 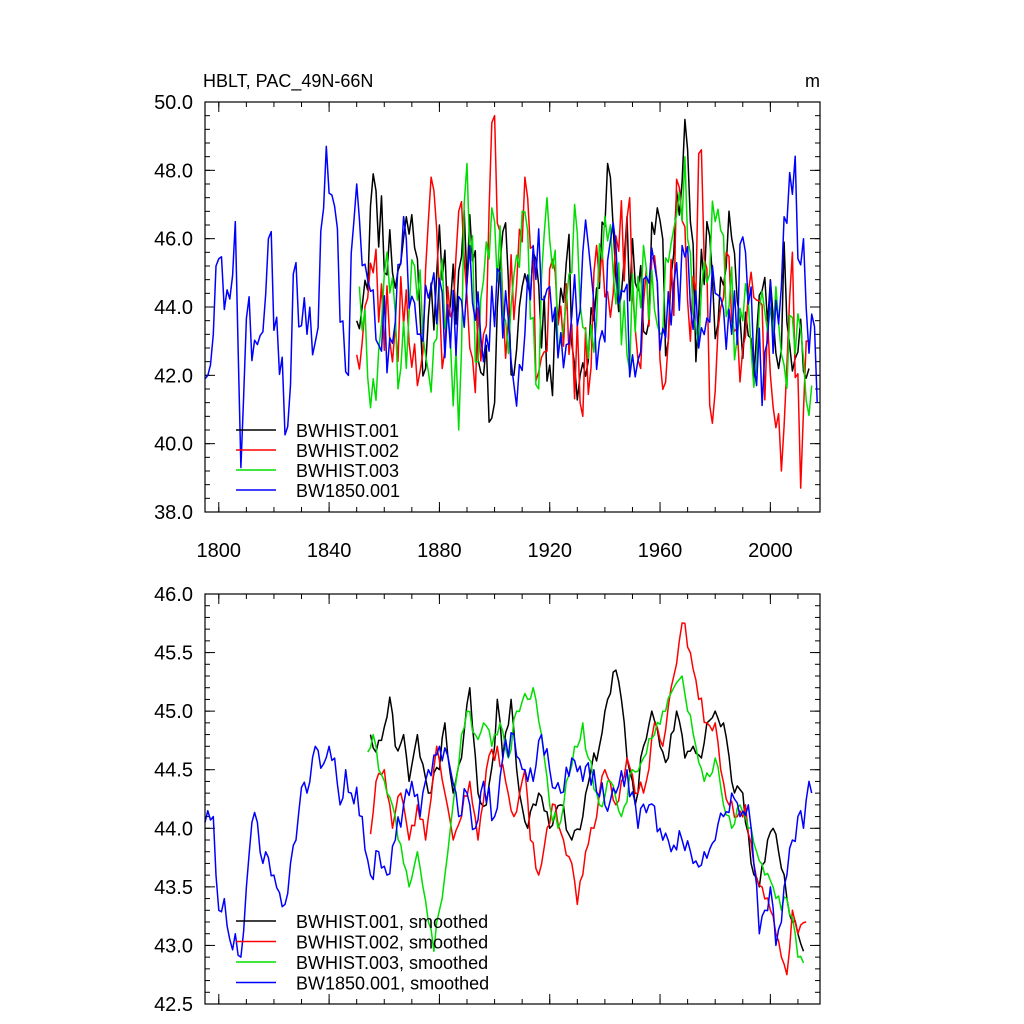 What do you see at coordinates (173, 946) in the screenshot?
I see `y-tick-label: 43.0` at bounding box center [173, 946].